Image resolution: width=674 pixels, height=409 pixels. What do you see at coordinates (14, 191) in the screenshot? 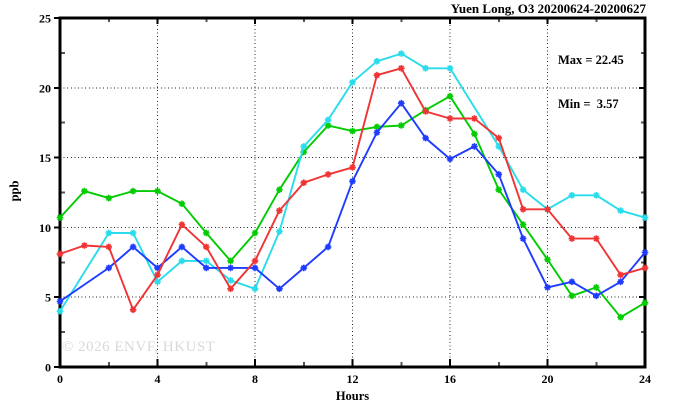
I see `y-axis-label: ppb` at bounding box center [14, 191].